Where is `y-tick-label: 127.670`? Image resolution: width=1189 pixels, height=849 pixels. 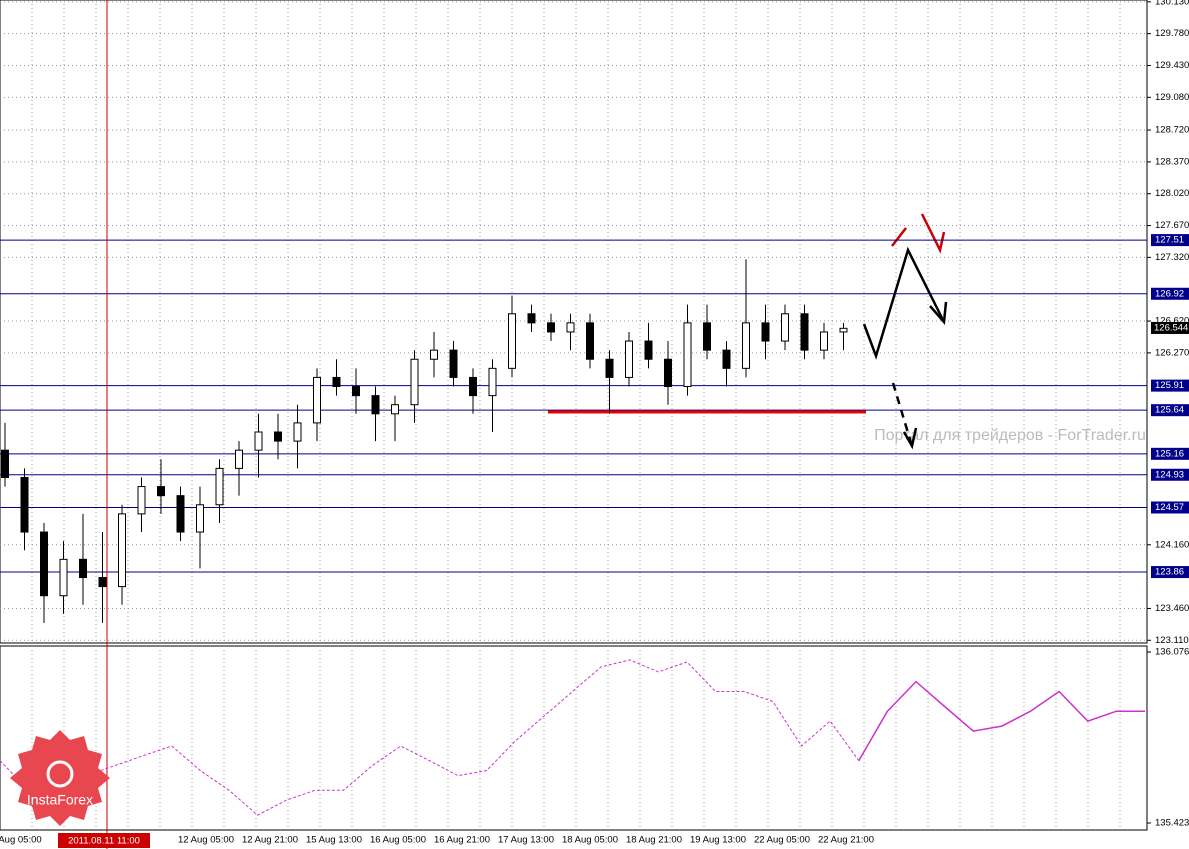 y-tick-label: 127.670 is located at coordinates (1172, 225).